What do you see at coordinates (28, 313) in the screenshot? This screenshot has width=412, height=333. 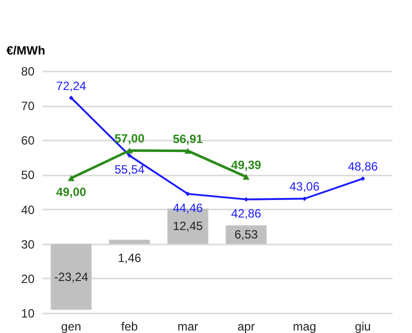 I see `y-tick-label: 10` at bounding box center [28, 313].